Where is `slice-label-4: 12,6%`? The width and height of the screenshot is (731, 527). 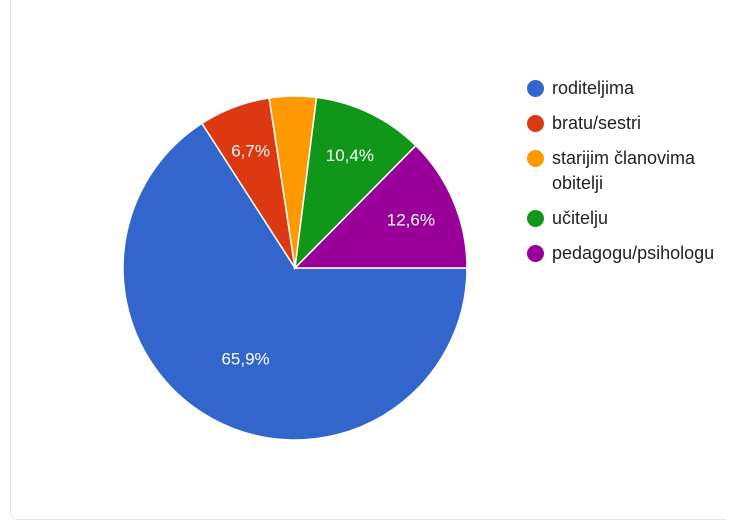 slice-label-4: 12,6% is located at coordinates (411, 220).